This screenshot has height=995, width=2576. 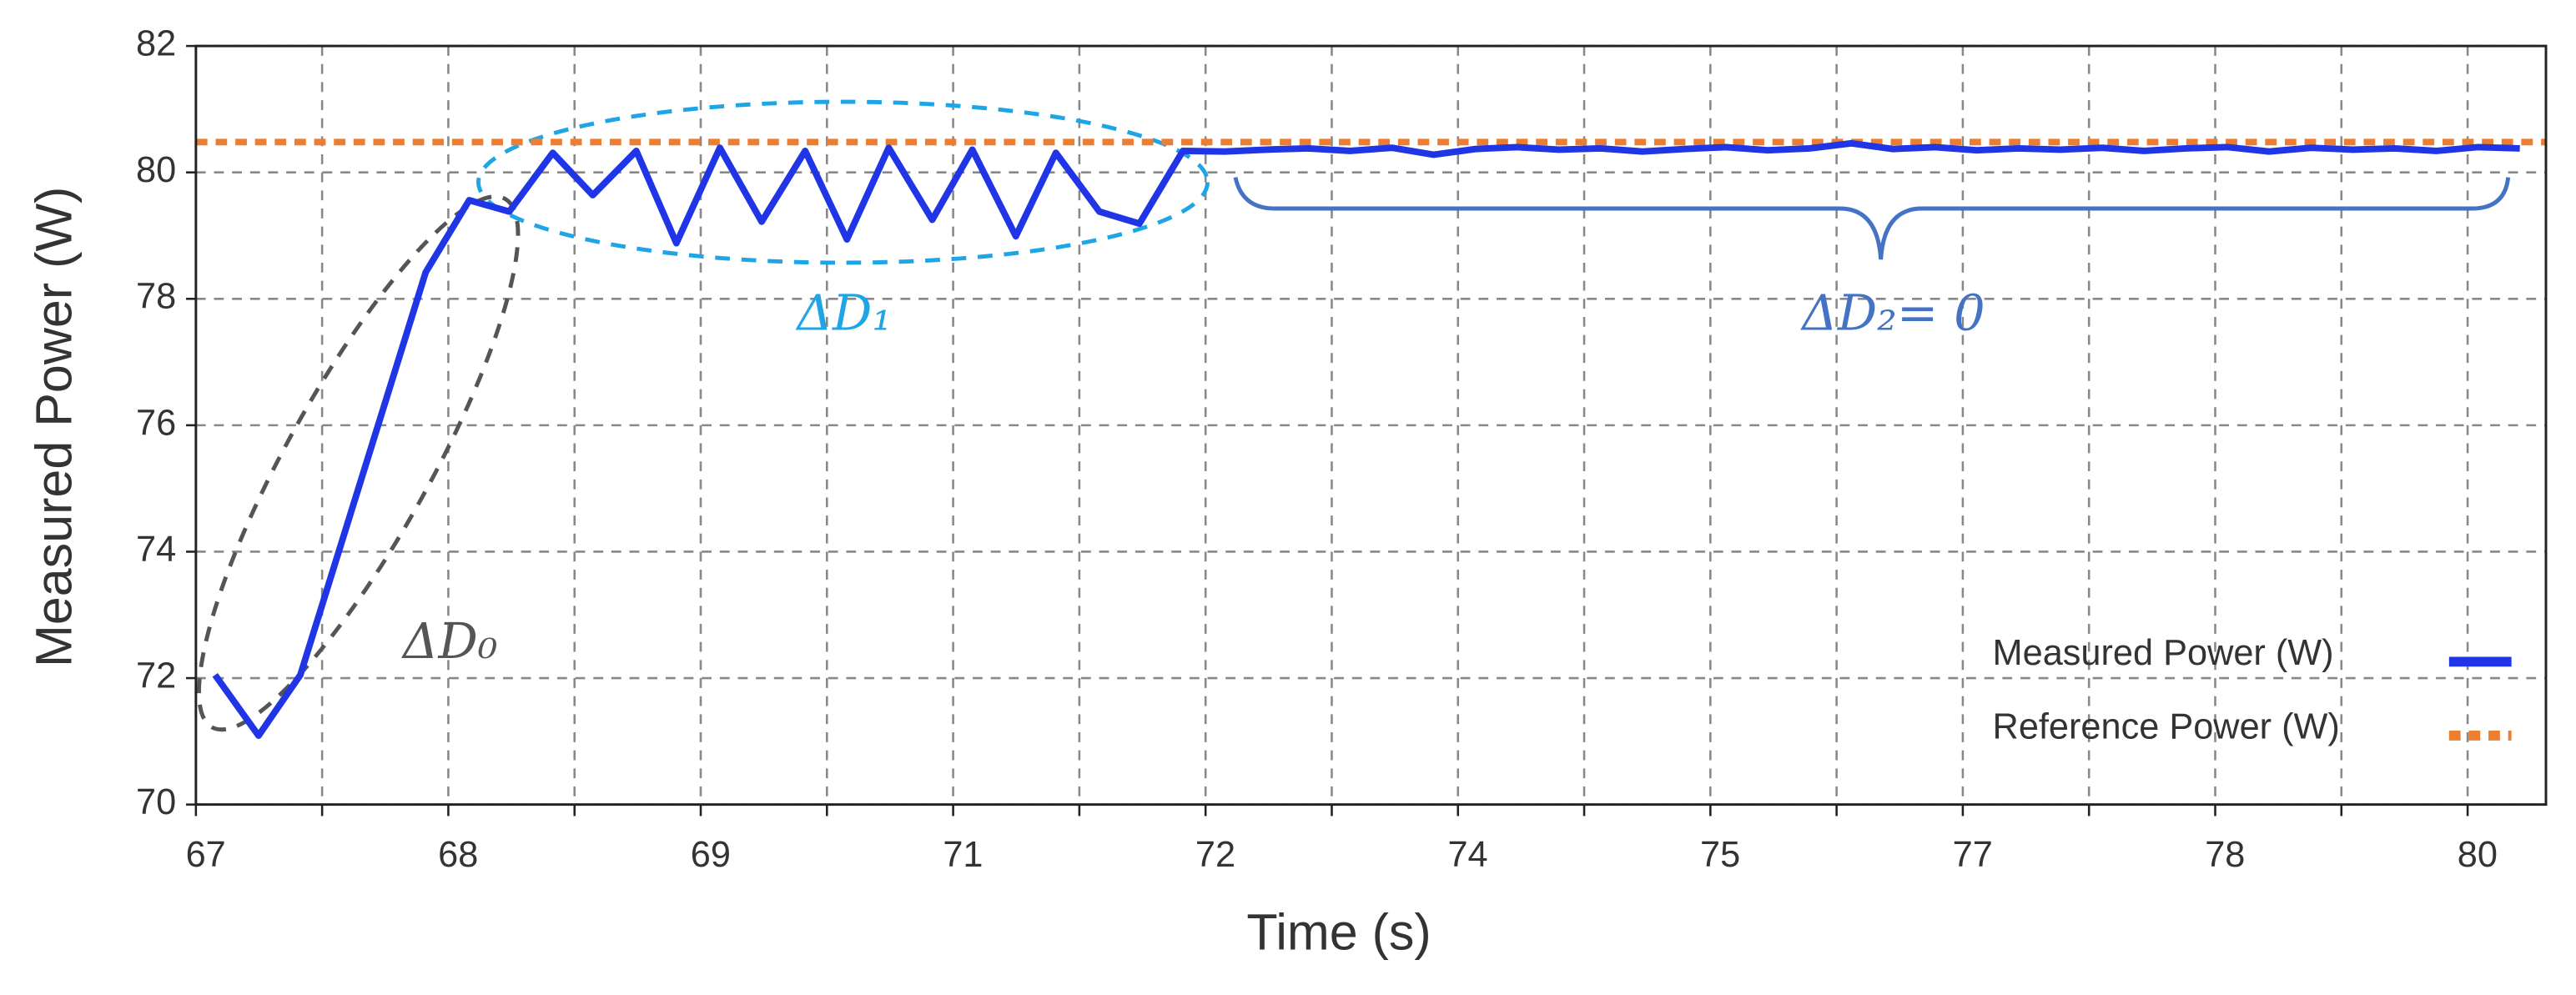 I want to click on legend-label: Reference Power (W), so click(x=2166, y=727).